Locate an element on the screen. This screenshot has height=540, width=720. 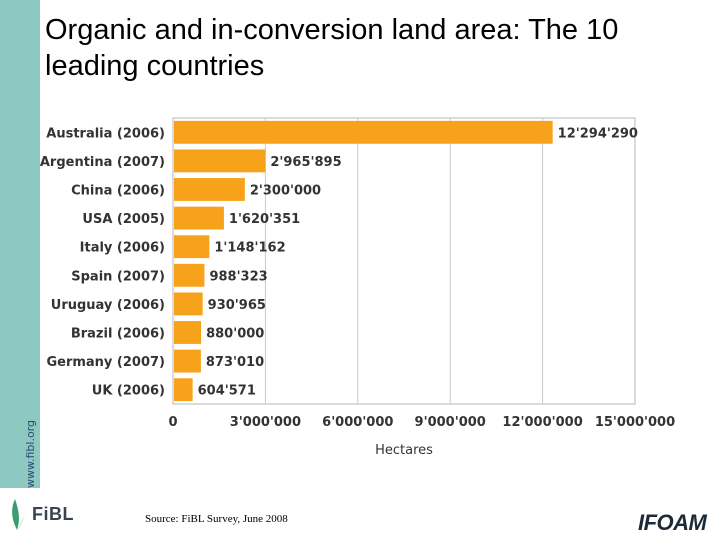
value-label: 2'965'895 is located at coordinates (305, 162).